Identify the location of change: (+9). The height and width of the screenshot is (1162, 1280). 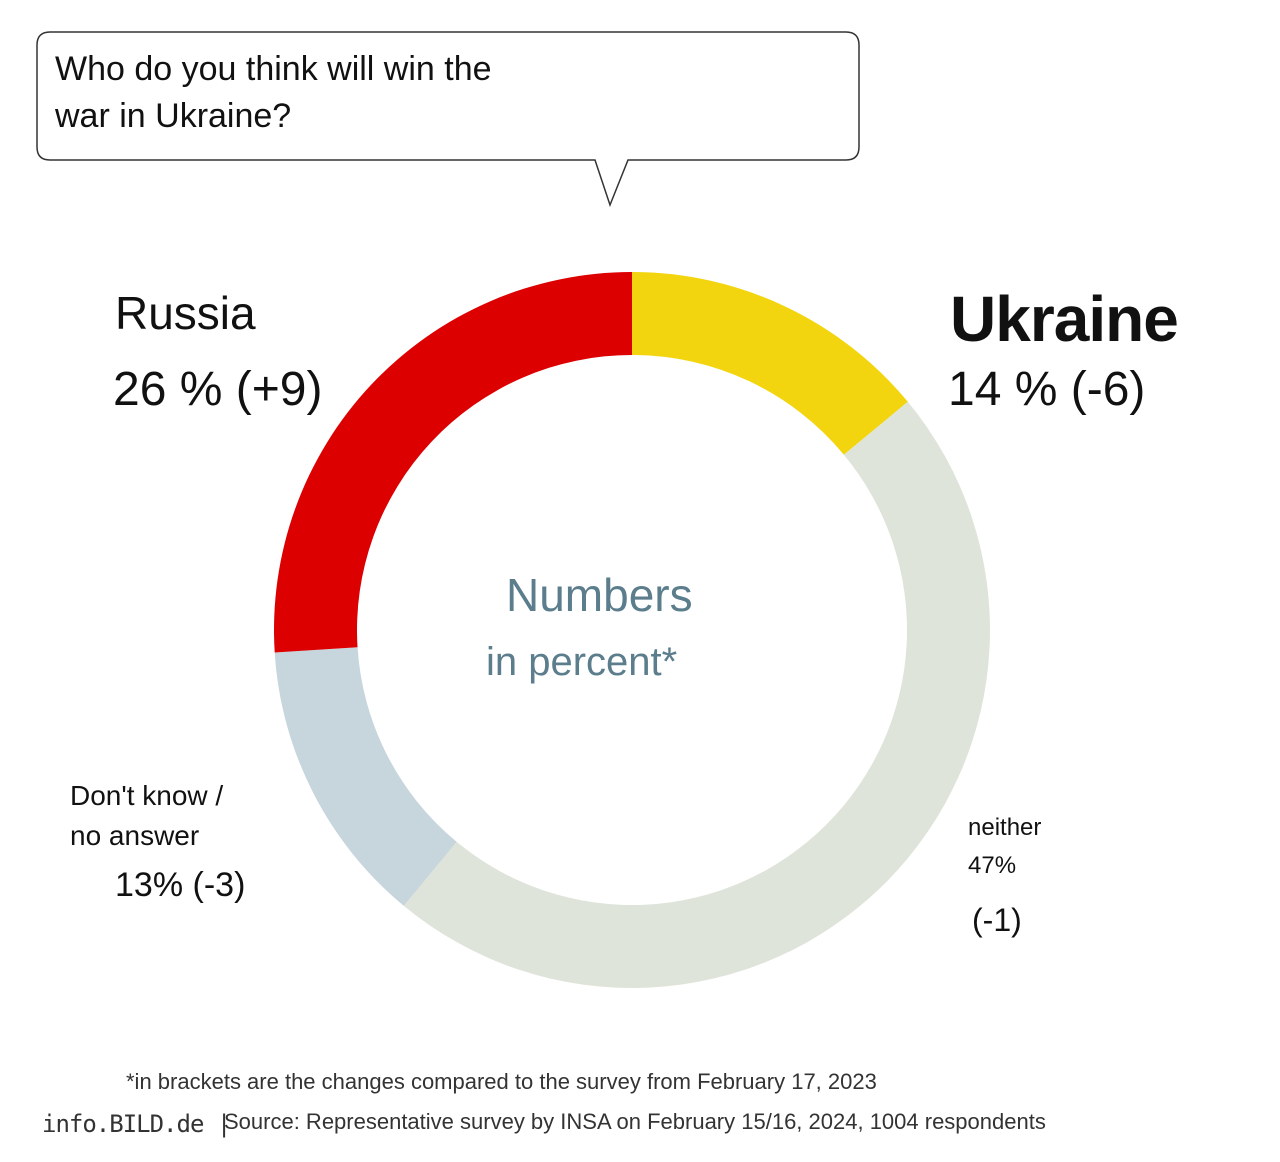
(279, 389).